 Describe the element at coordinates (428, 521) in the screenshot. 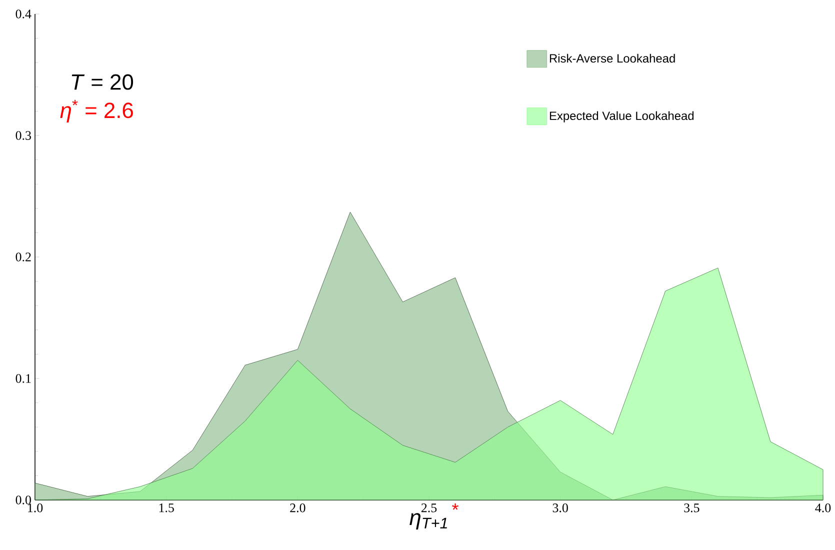

I see `x-axis-title: η$_{T+1}$` at that location.